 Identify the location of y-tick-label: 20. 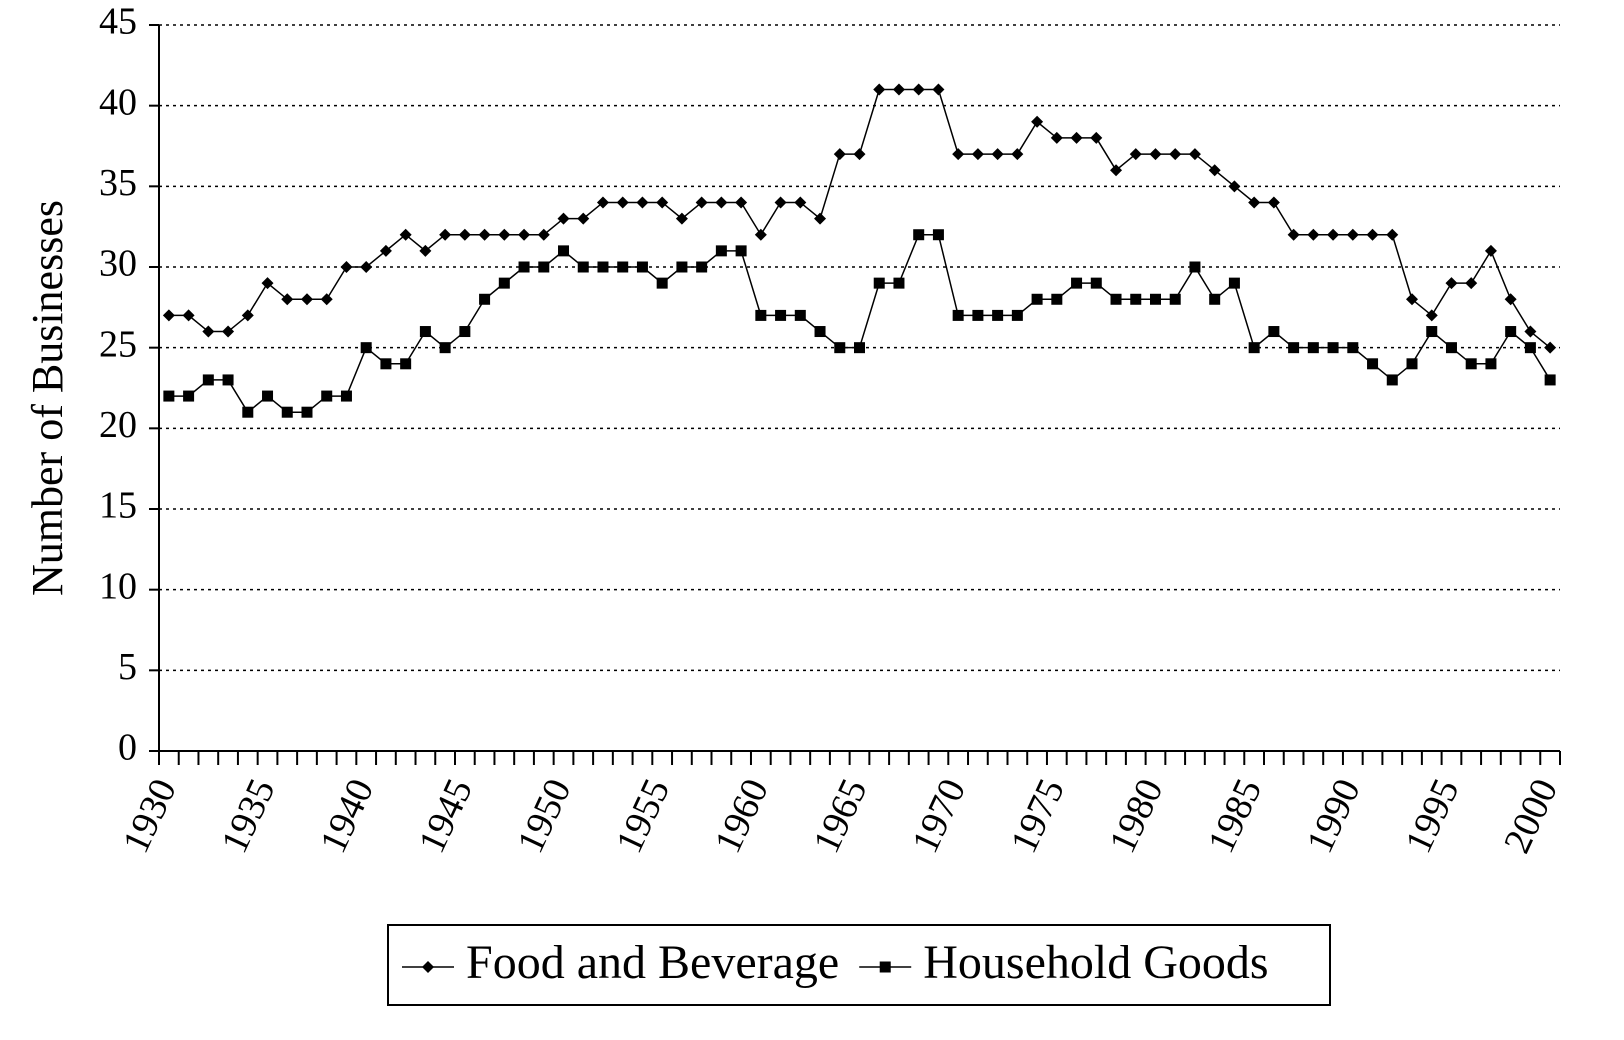
(118, 425).